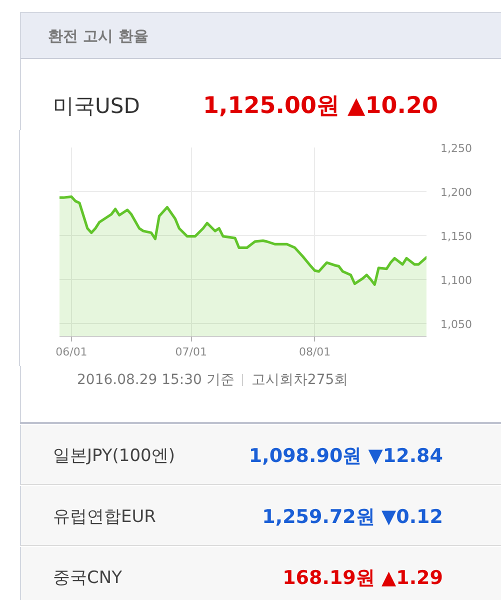 The width and height of the screenshot is (501, 600). I want to click on y-tick-label: 1,100, so click(456, 280).